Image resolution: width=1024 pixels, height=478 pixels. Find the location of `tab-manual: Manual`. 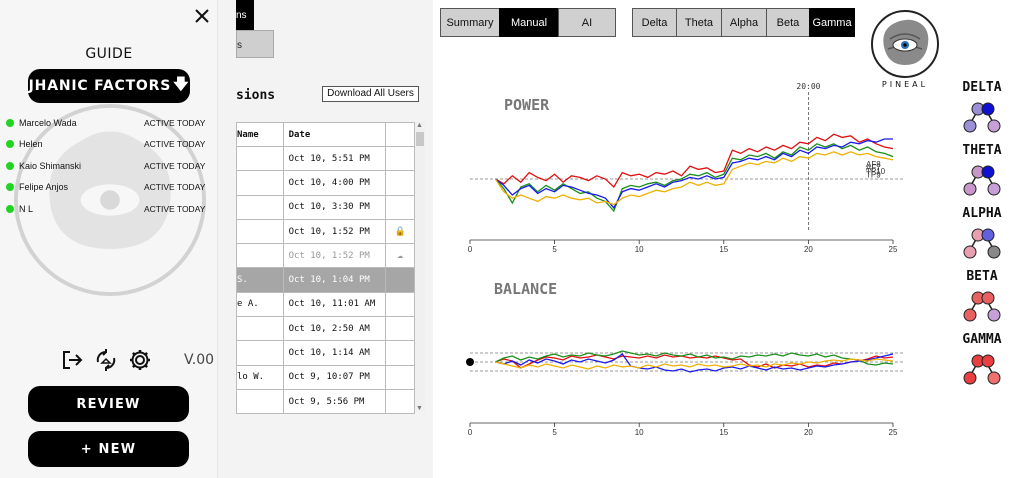

tab-manual: Manual is located at coordinates (529, 22).